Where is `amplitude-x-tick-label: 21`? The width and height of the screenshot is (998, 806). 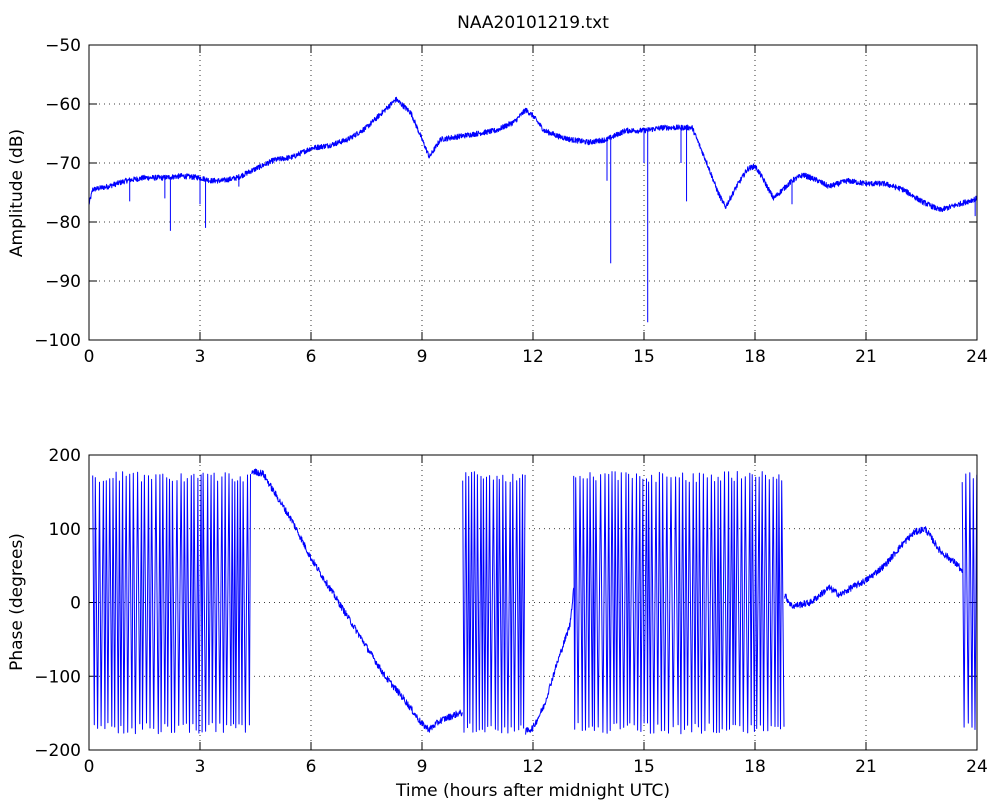
amplitude-x-tick-label: 21 is located at coordinates (866, 357).